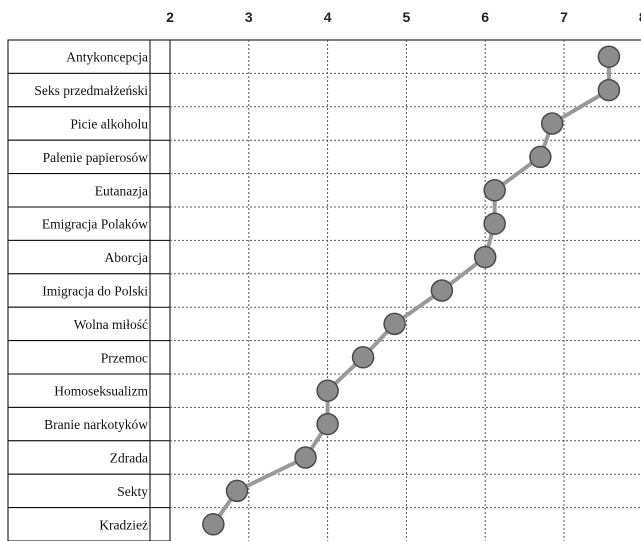  I want to click on category-label: Zdrada, so click(129, 458).